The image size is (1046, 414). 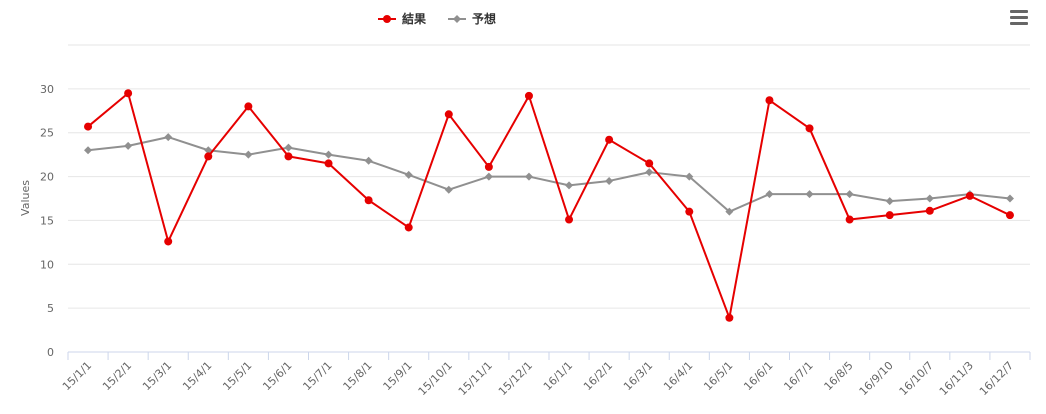 I want to click on legend-result-swatch, so click(x=387, y=18).